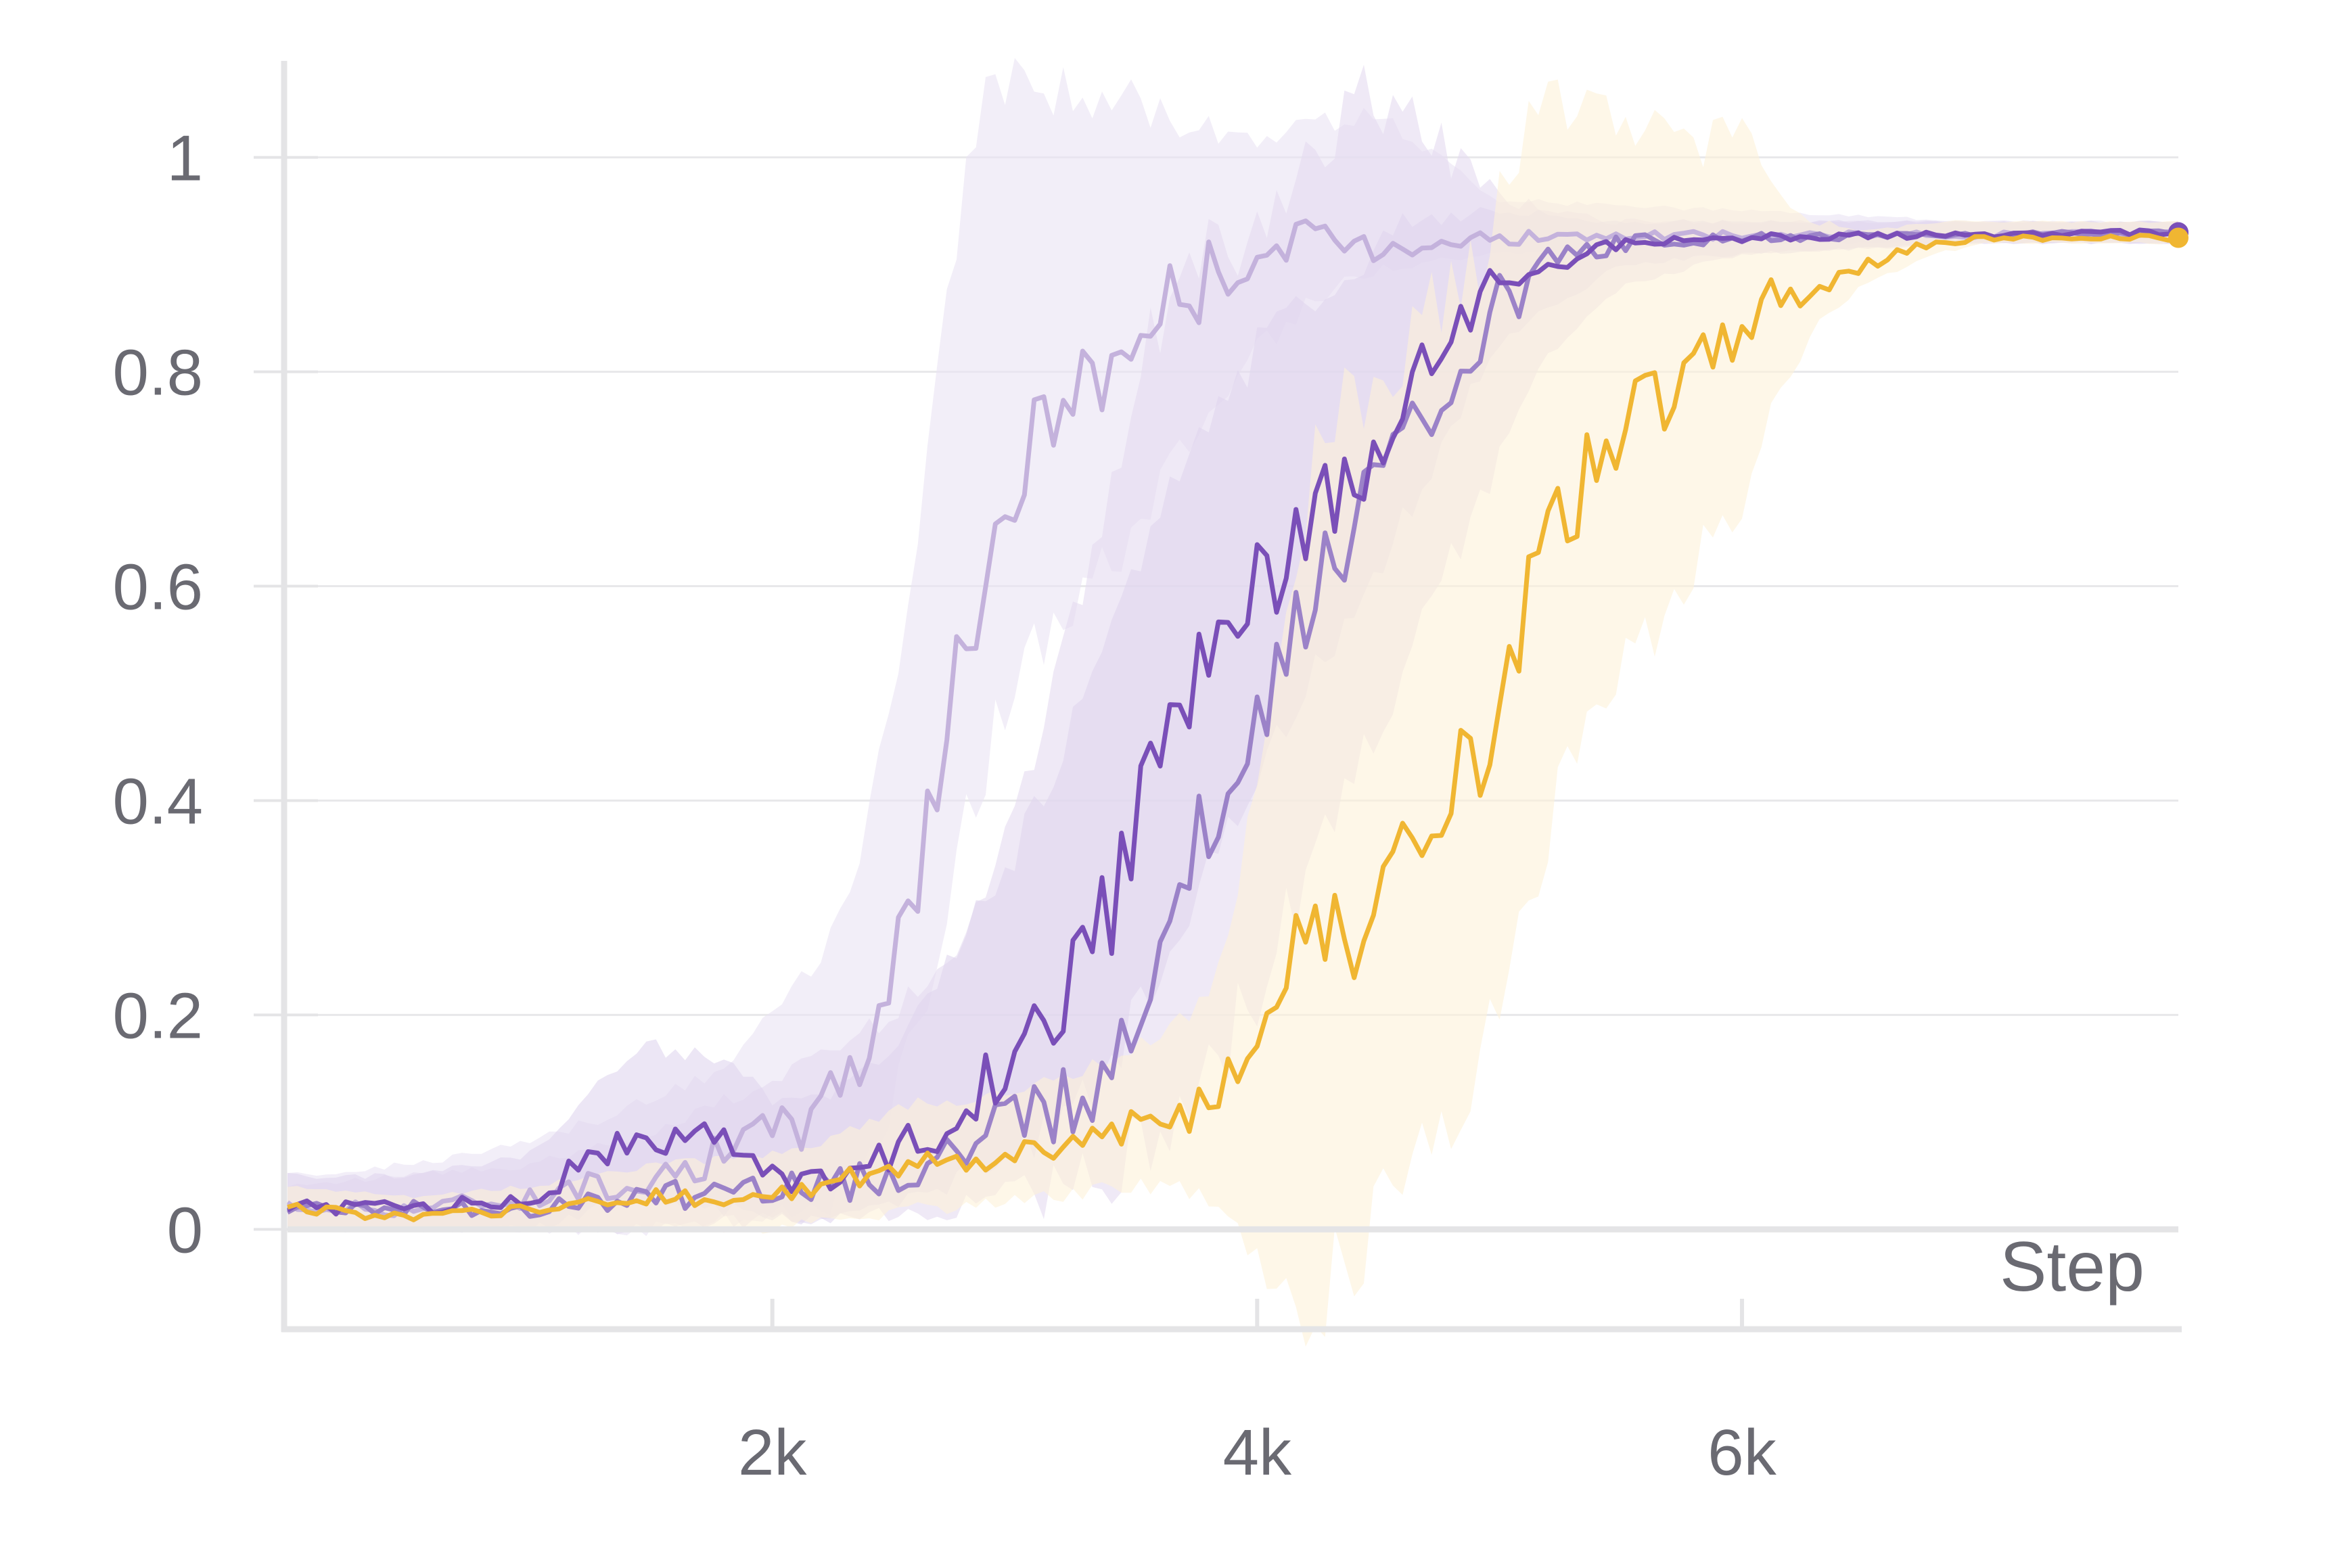 Image resolution: width=2338 pixels, height=1568 pixels. Describe the element at coordinates (158, 373) in the screenshot. I see `y-tick-label: 0.8` at that location.